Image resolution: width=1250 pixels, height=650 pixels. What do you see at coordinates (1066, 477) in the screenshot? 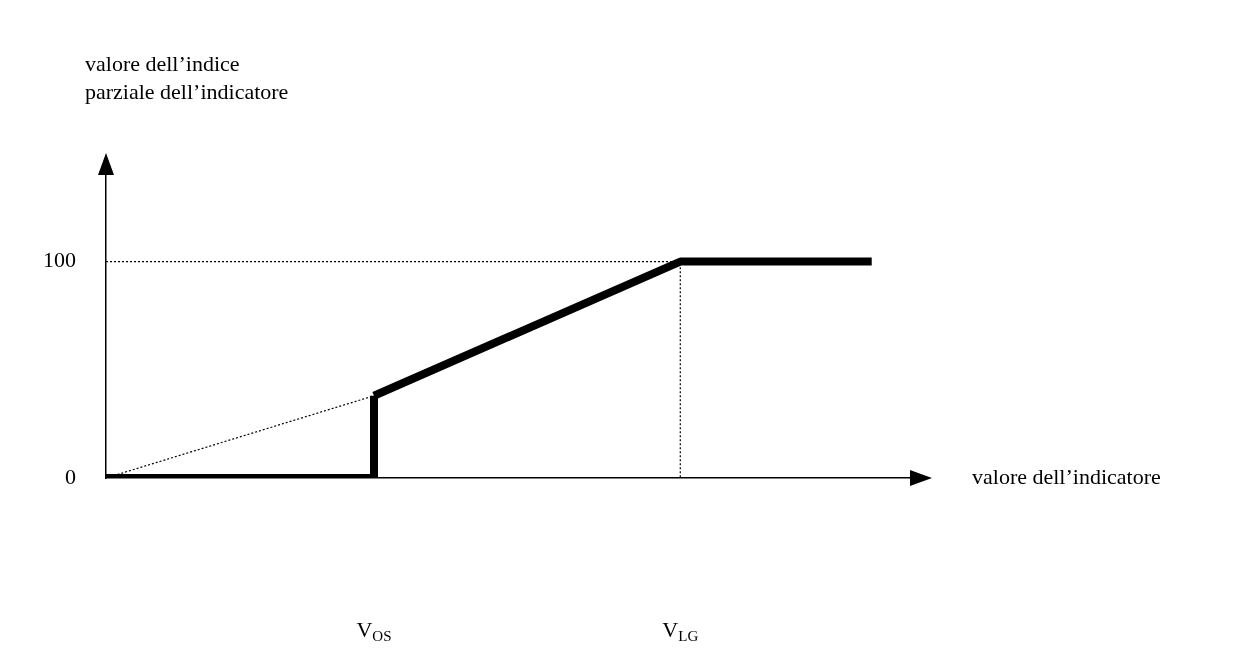
I see `x-axis-title: valore dell’indicatore` at bounding box center [1066, 477].